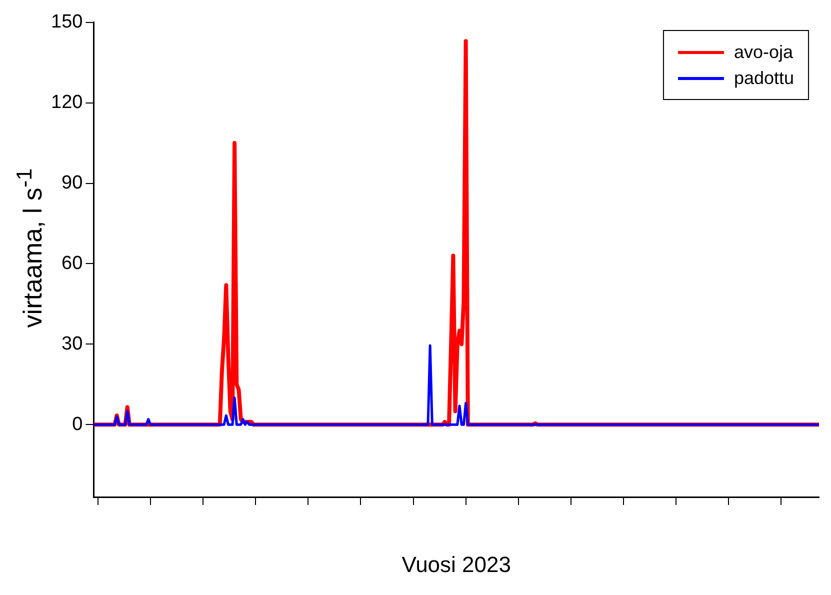  Describe the element at coordinates (72, 263) in the screenshot. I see `y-tick-label: 60` at that location.